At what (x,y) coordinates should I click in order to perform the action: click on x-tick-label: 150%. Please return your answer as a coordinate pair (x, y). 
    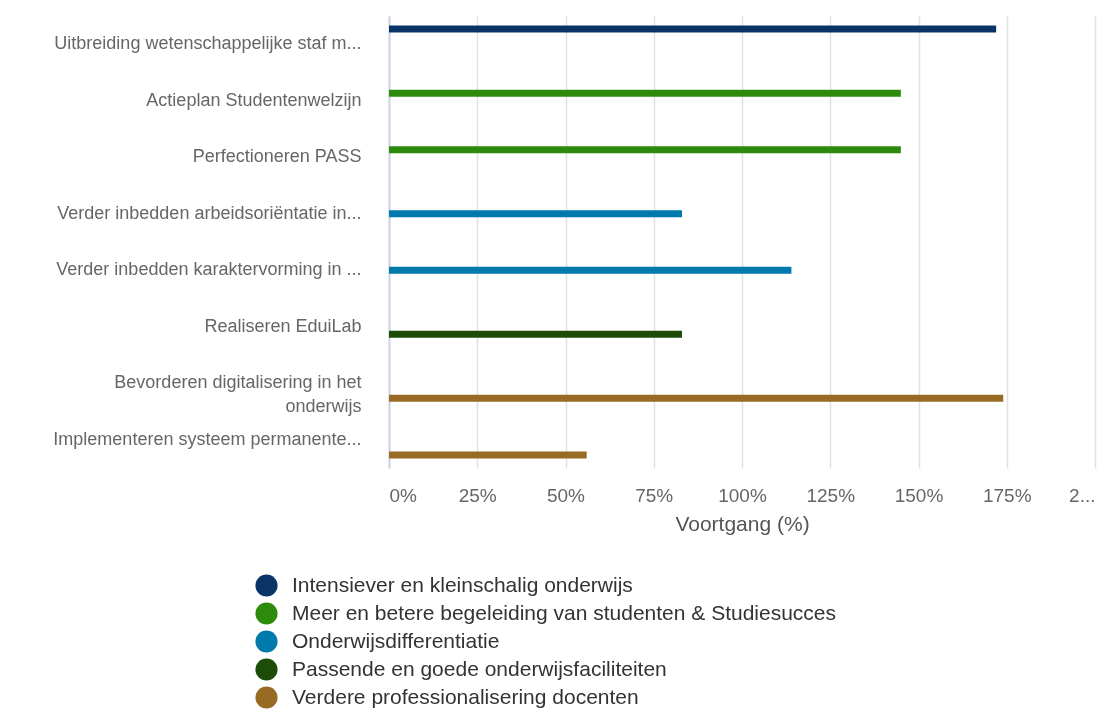
    Looking at the image, I should click on (919, 495).